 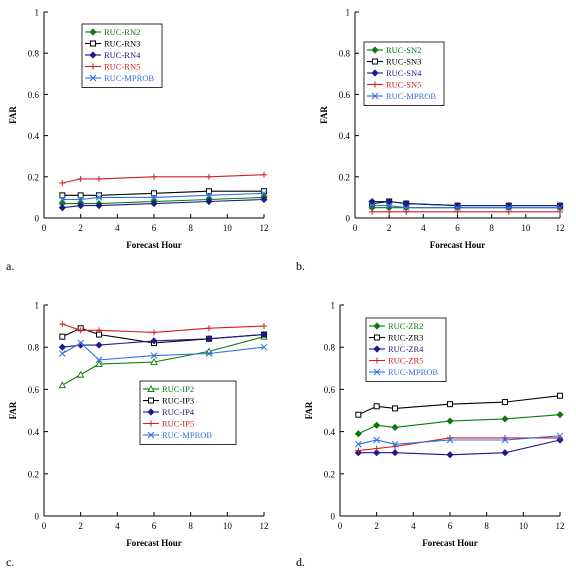 I want to click on legend-label: RUC-RN3, so click(x=122, y=44).